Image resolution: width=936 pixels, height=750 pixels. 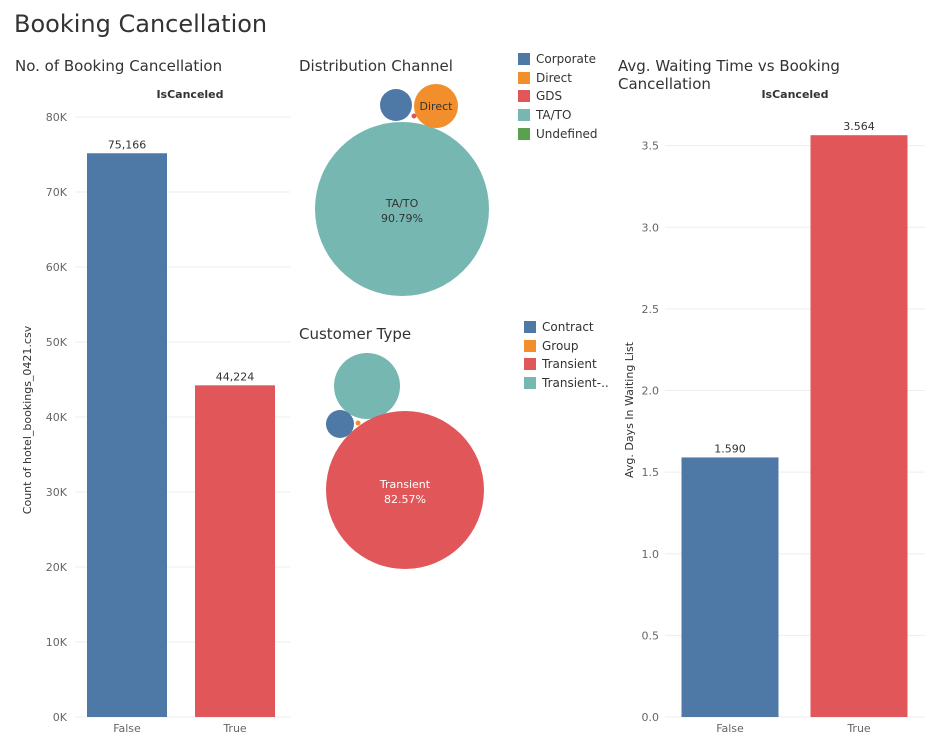 I want to click on legend-label: TA/TO, so click(x=554, y=115).